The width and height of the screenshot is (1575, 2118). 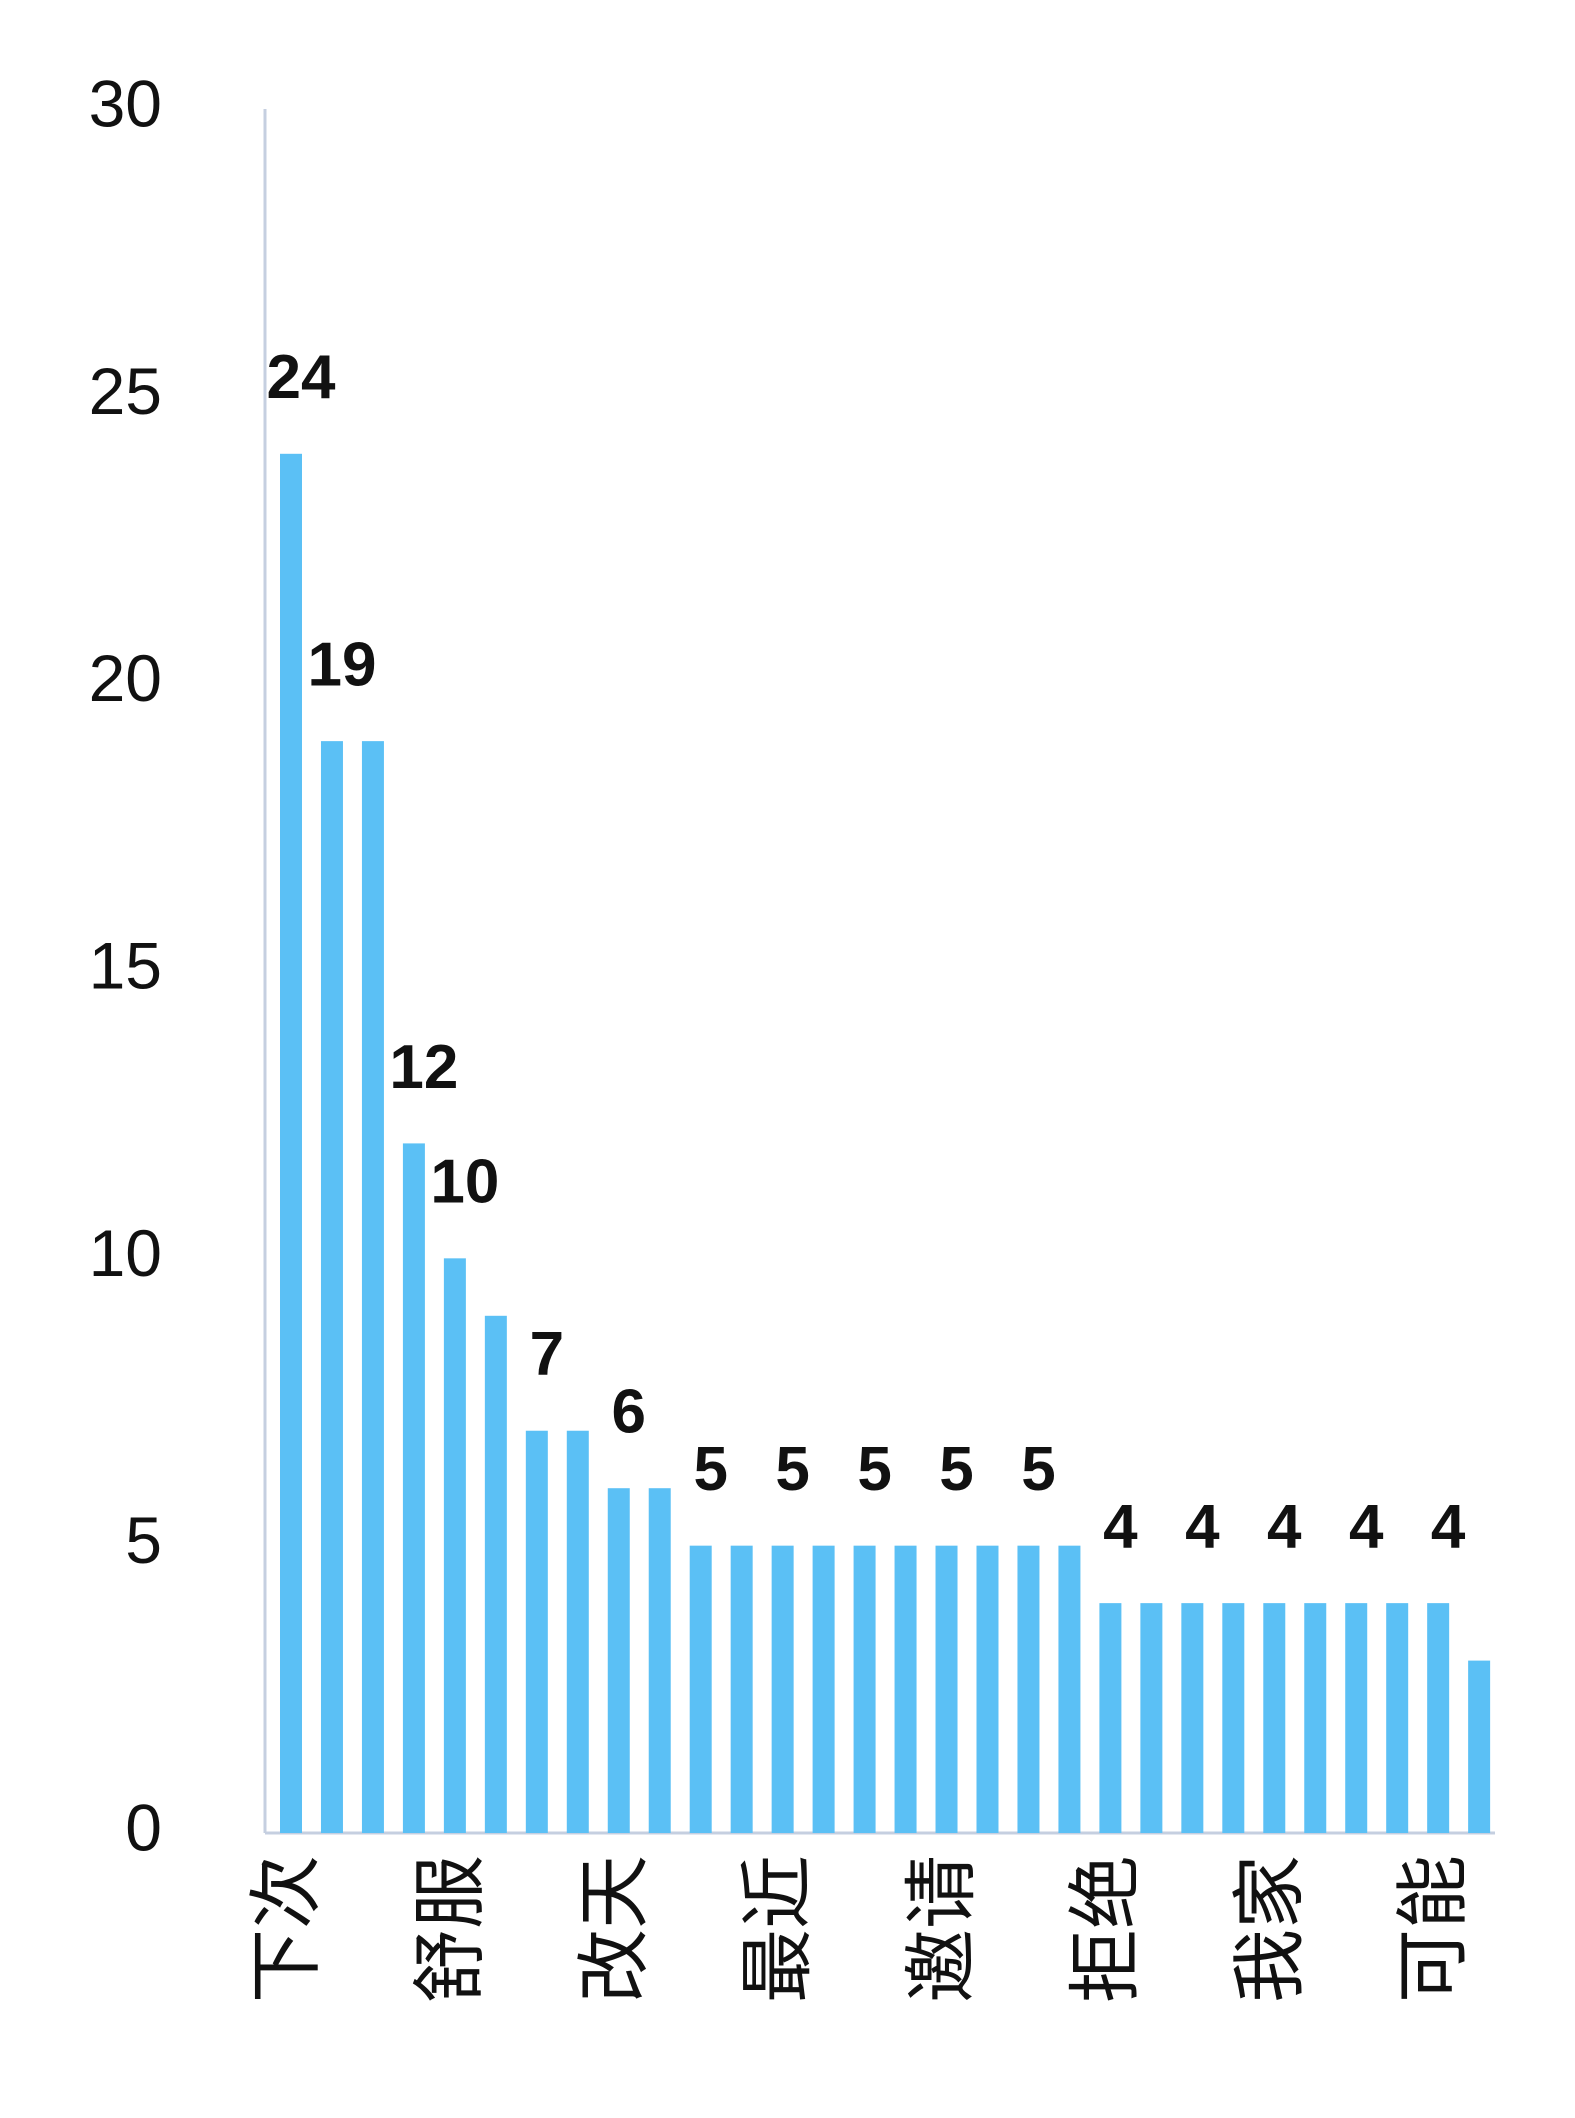 I want to click on y-tick-label: 5, so click(x=143, y=1540).